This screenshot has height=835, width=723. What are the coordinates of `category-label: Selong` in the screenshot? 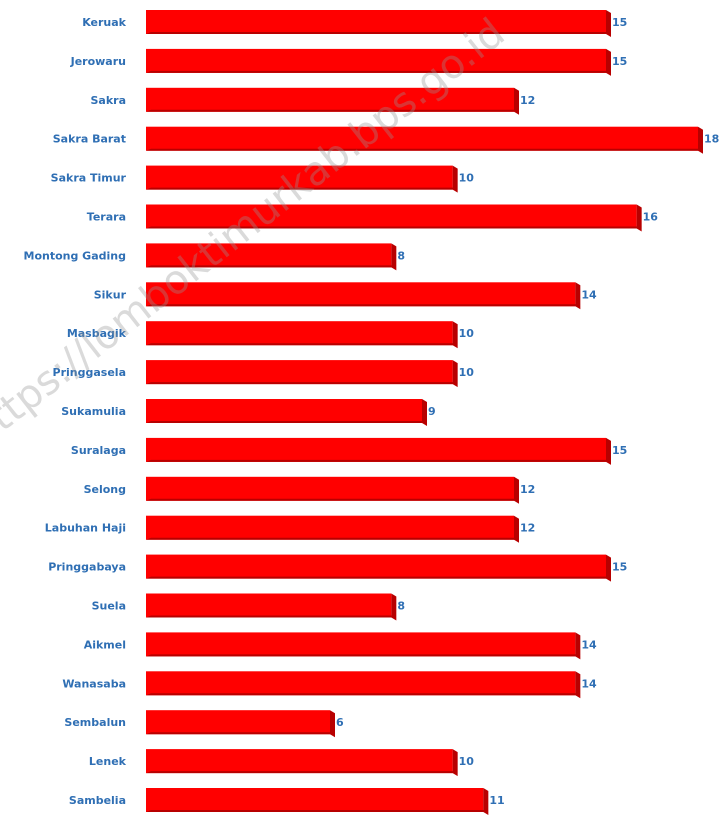 It's located at (105, 489).